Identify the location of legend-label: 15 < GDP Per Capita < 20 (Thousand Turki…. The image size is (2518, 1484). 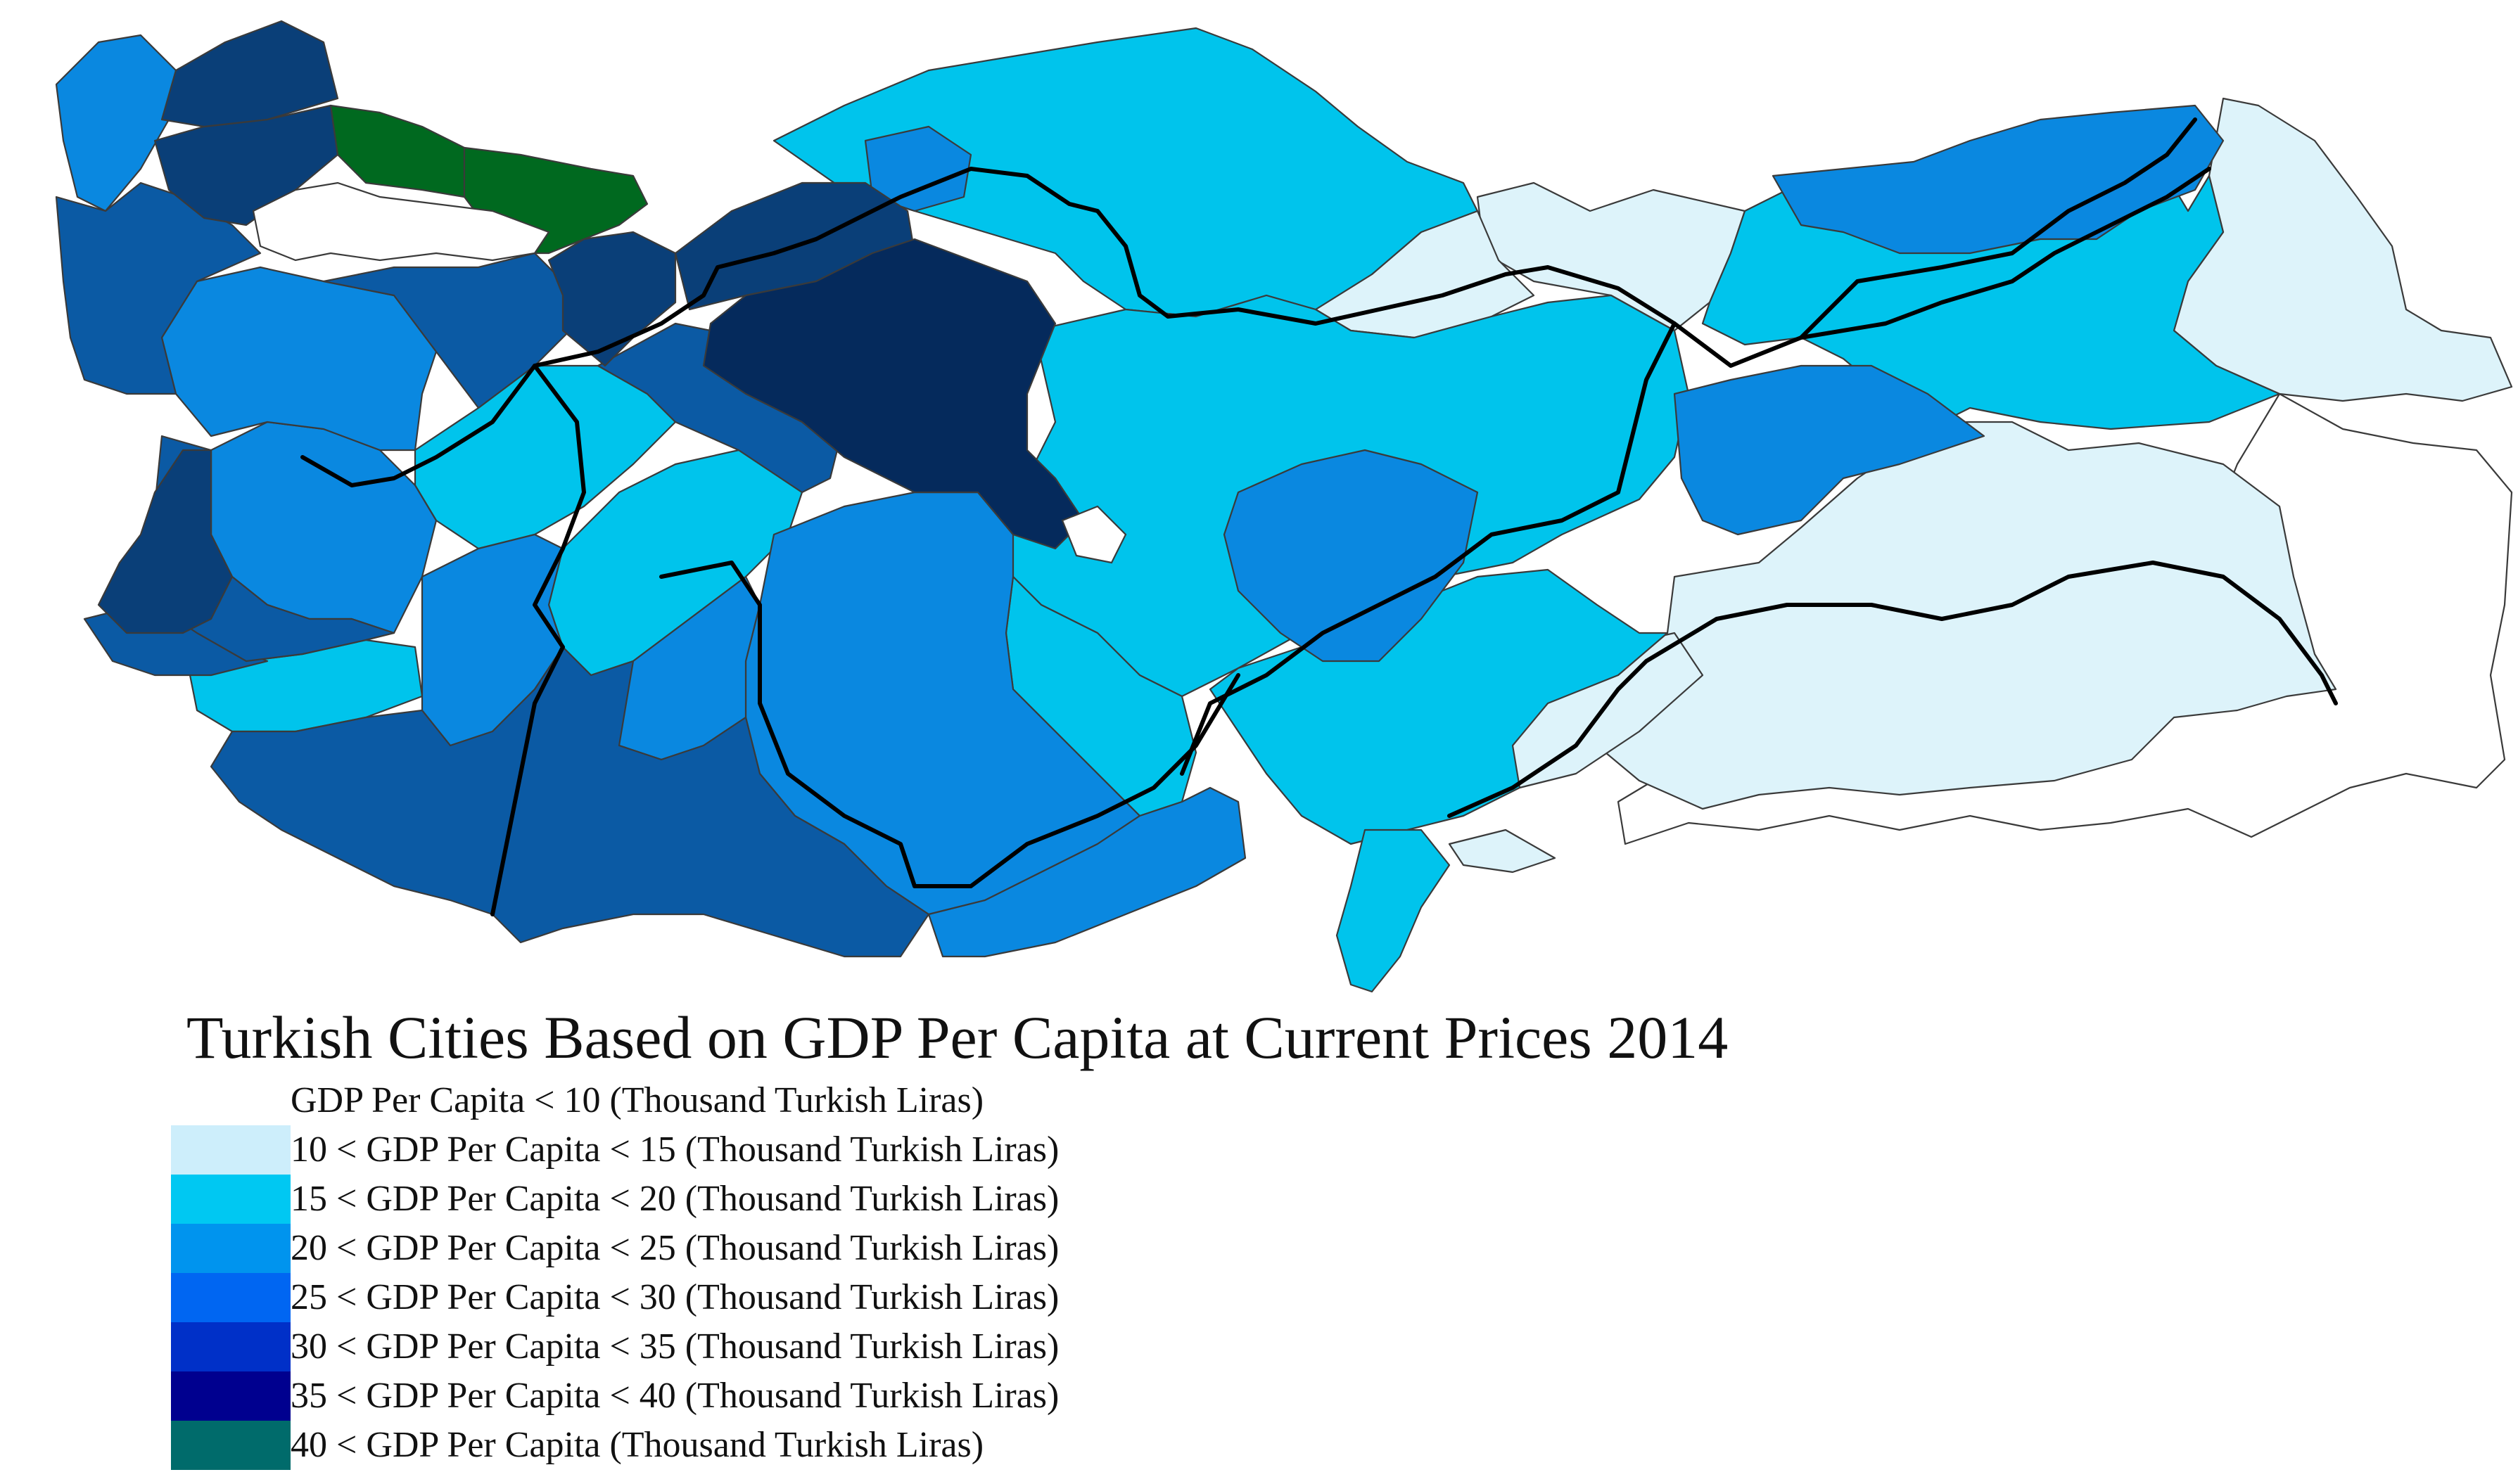
(675, 1199).